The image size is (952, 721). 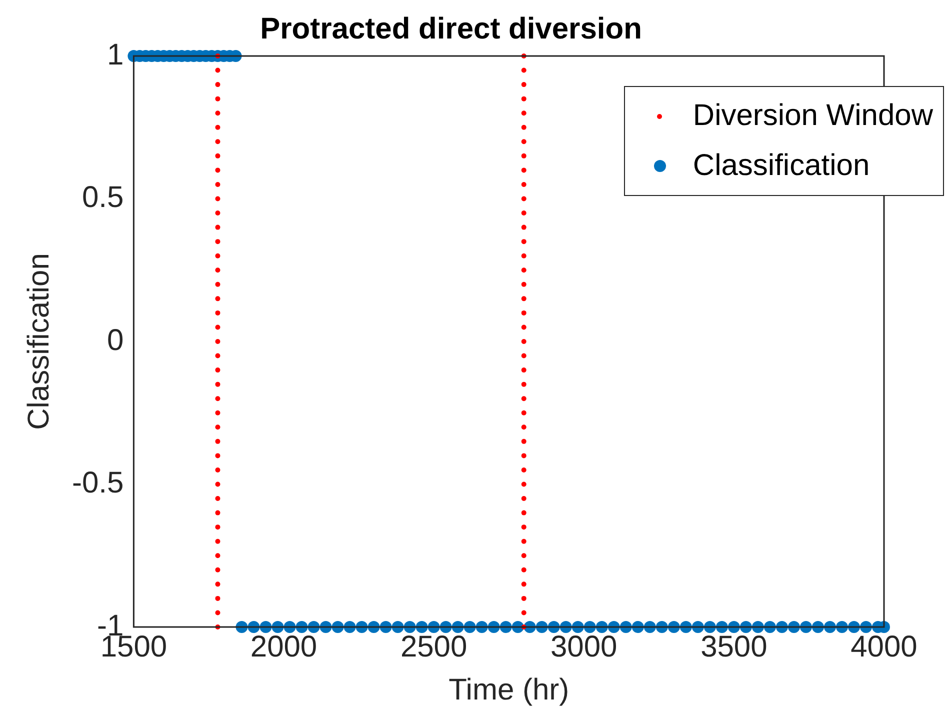 What do you see at coordinates (812, 116) in the screenshot?
I see `legend-label: Diversion Window` at bounding box center [812, 116].